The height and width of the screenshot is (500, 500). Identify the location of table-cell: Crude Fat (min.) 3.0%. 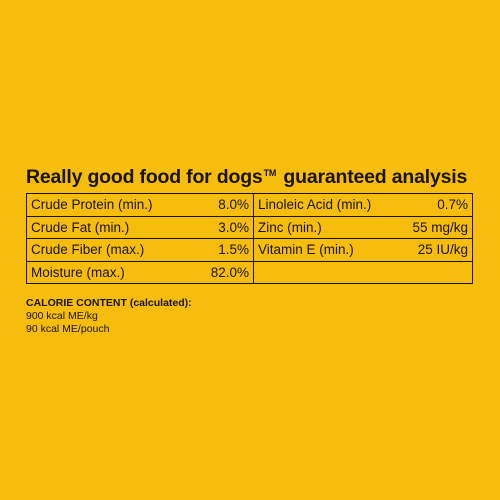
(140, 227).